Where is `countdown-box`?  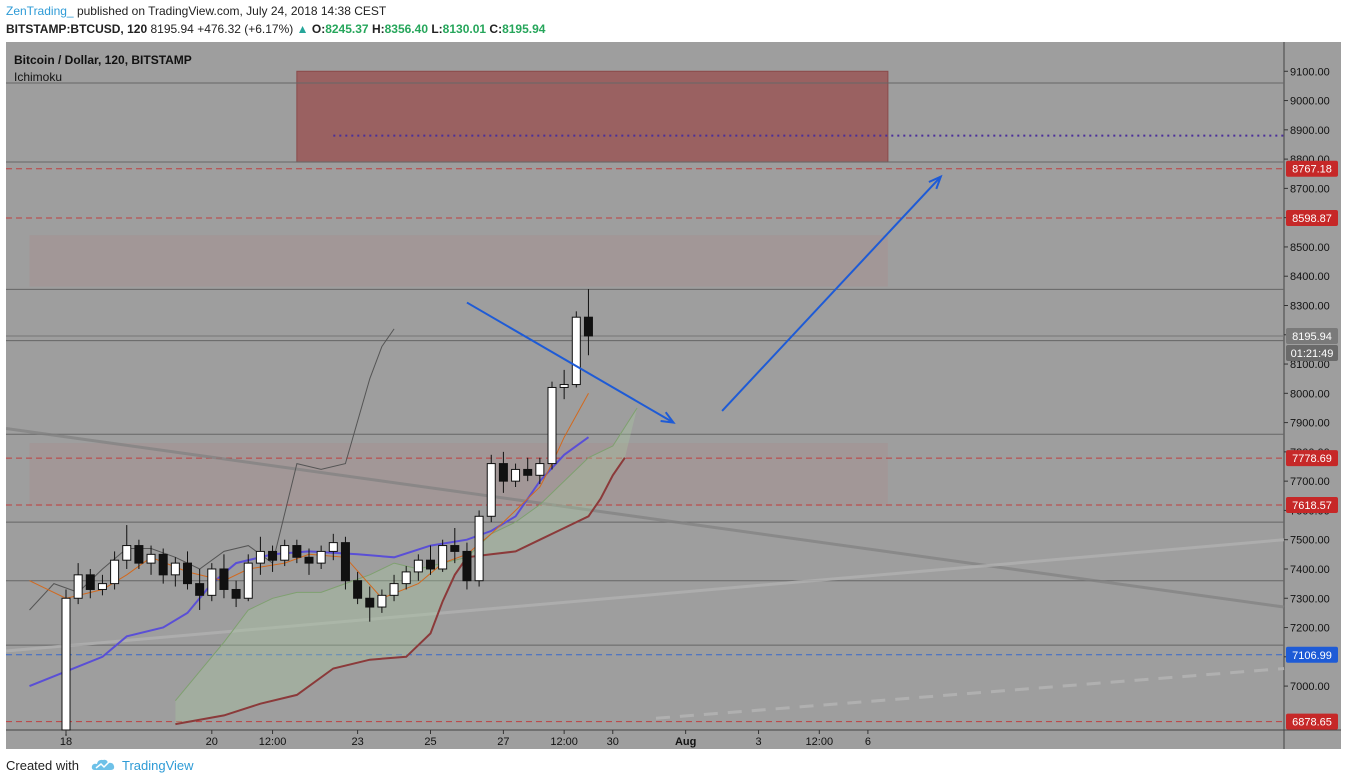 countdown-box is located at coordinates (1312, 352).